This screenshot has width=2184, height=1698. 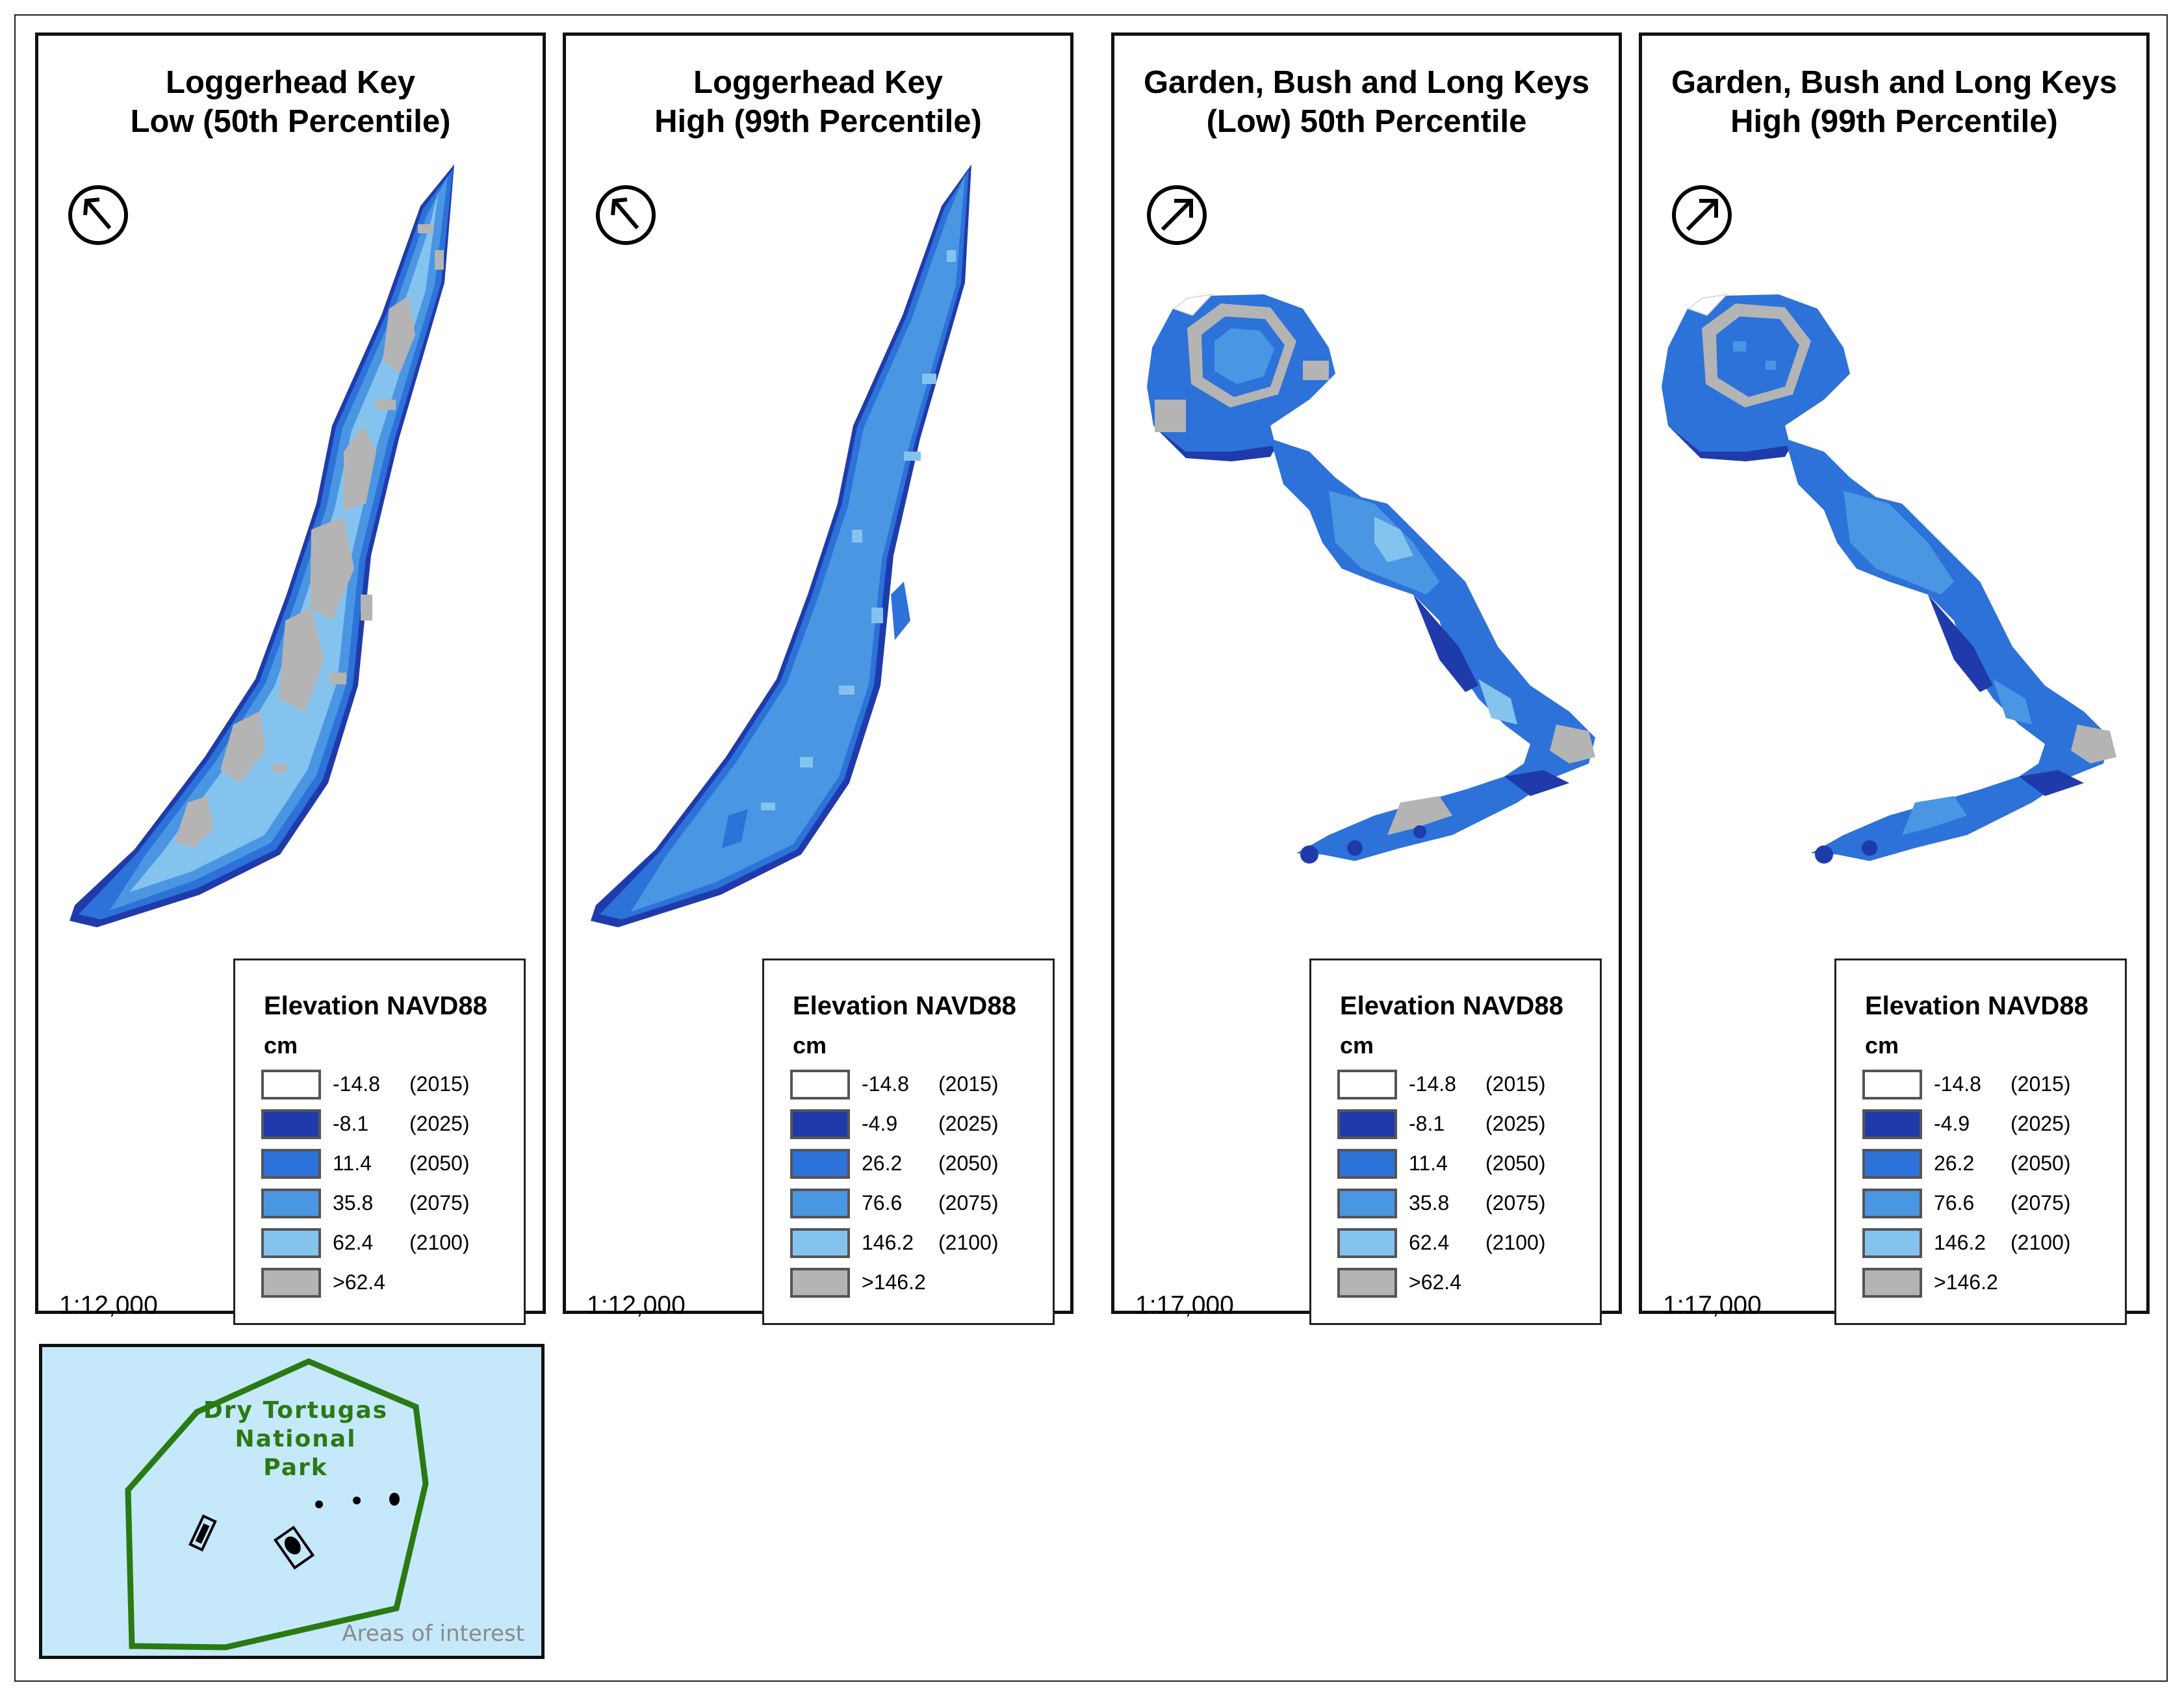 I want to click on elevation-band-2050-patches, so click(x=816, y=715).